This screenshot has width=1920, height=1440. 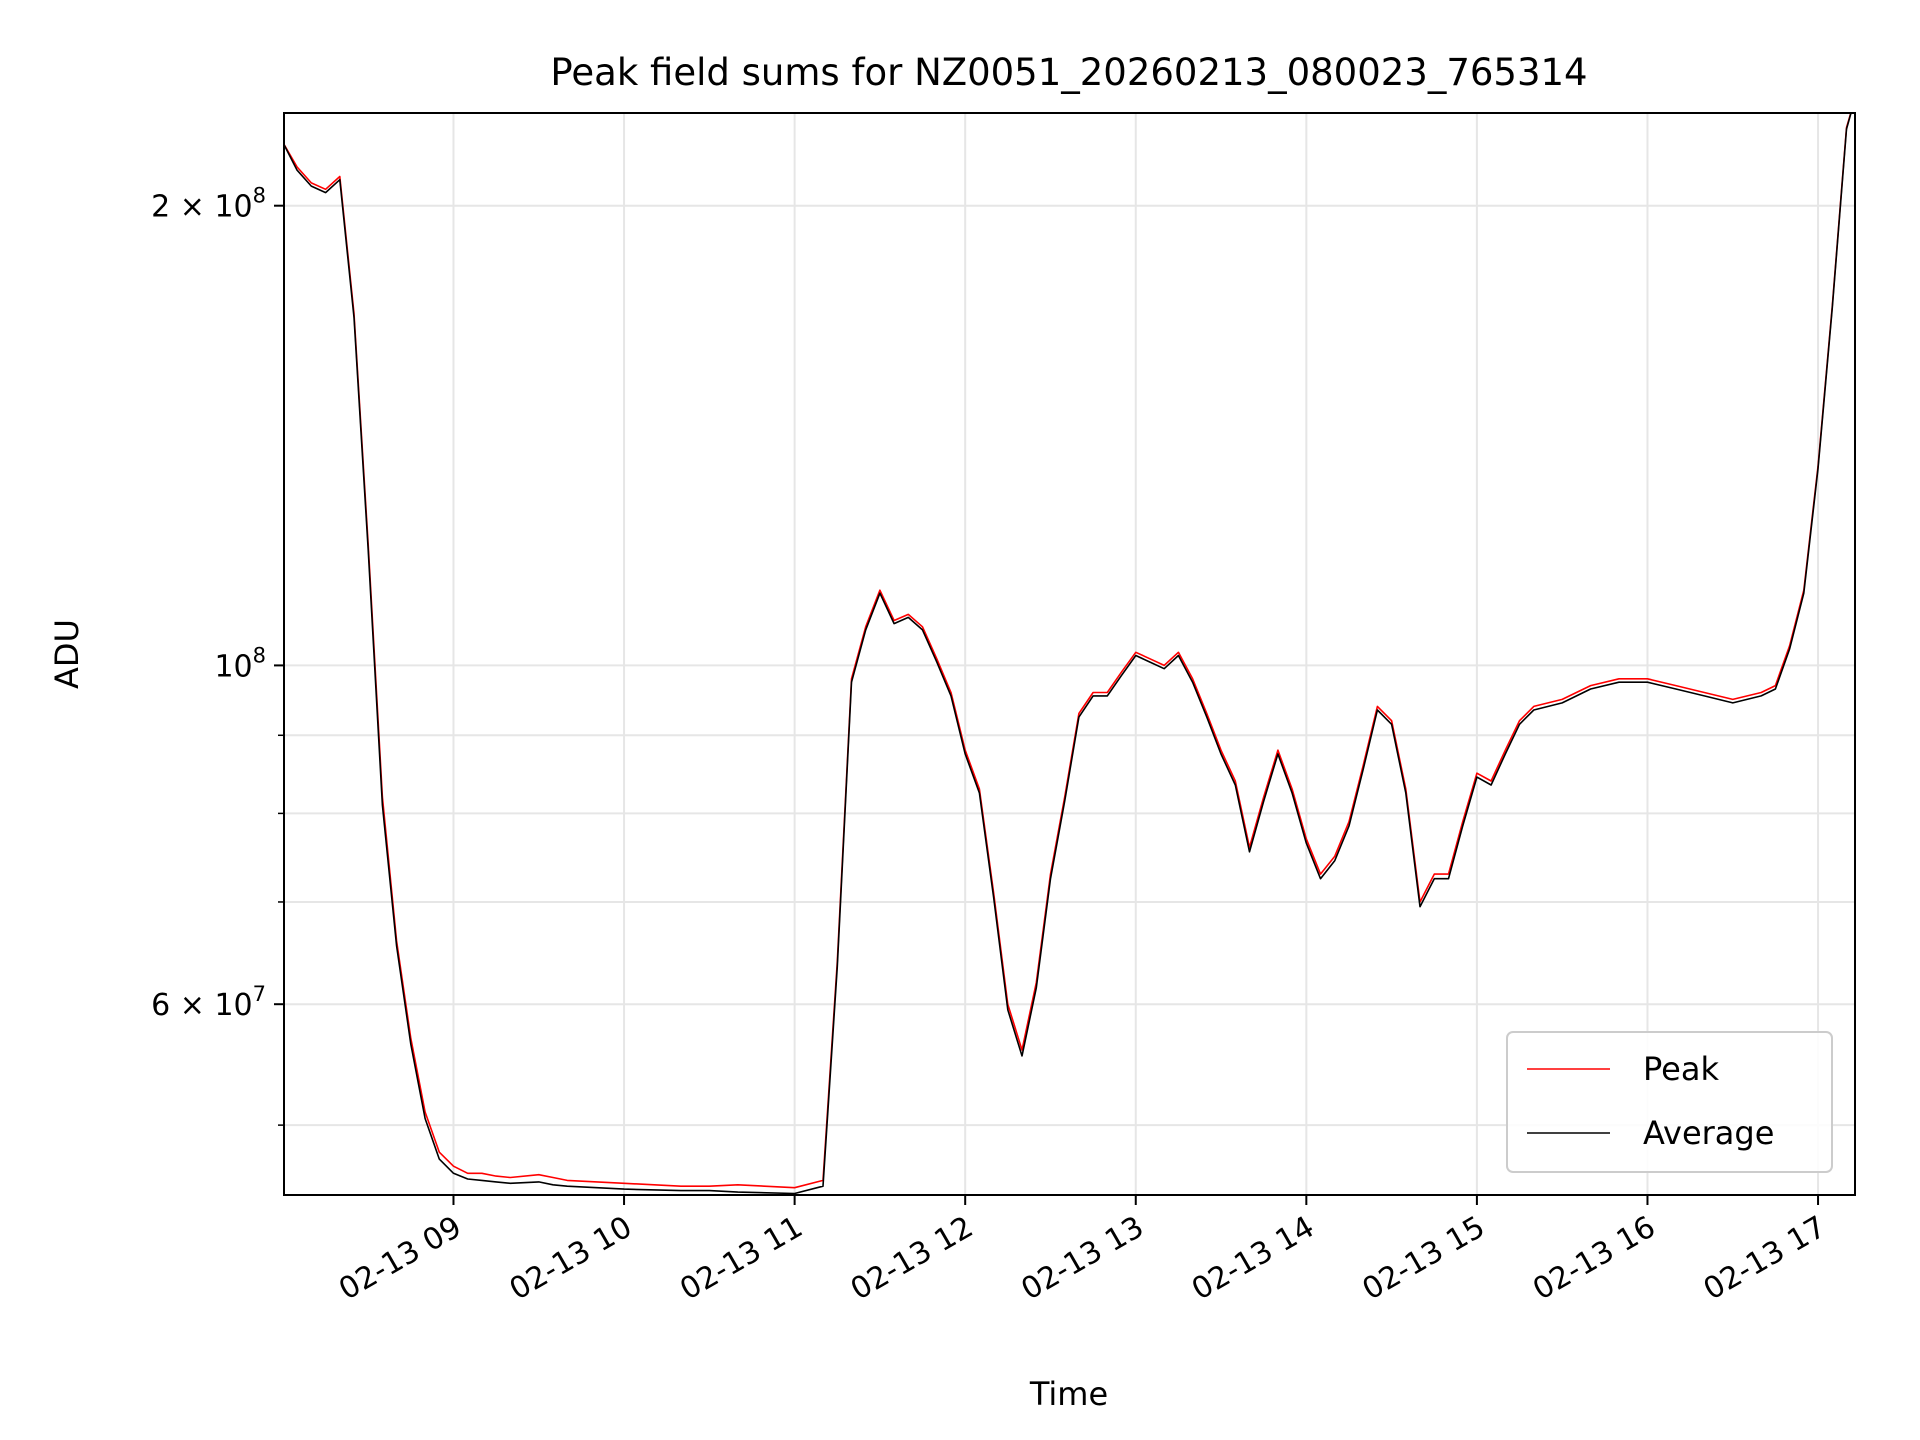 I want to click on y-tick-mantissa: 6, so click(x=160, y=1005).